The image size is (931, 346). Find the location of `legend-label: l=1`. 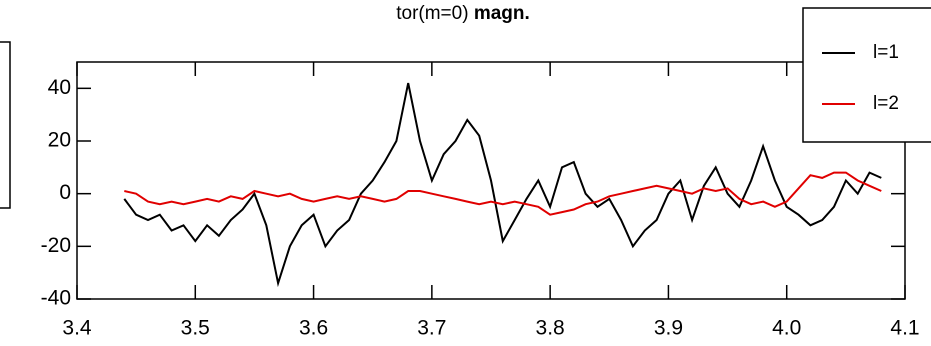

legend-label: l=1 is located at coordinates (886, 52).